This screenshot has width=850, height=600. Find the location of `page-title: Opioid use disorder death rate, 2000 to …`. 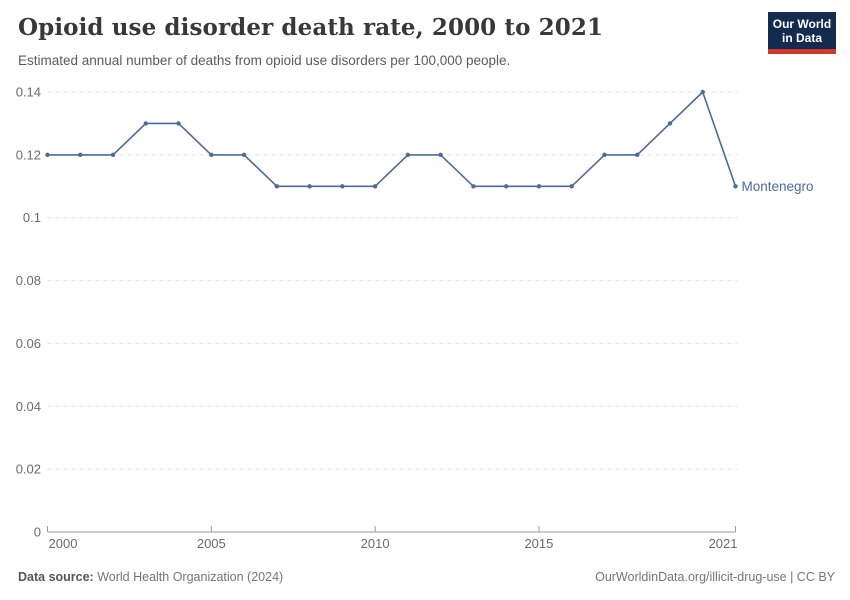

page-title: Opioid use disorder death rate, 2000 to … is located at coordinates (311, 27).